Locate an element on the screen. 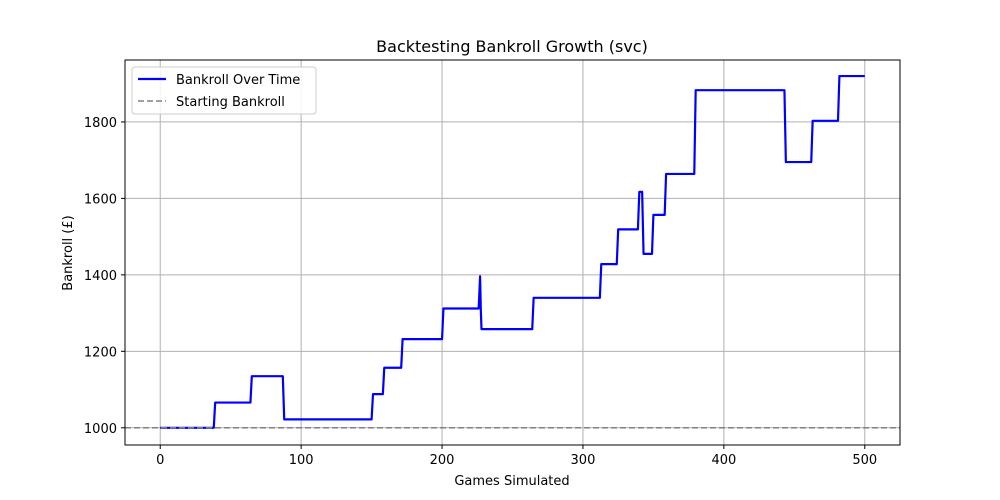  legend-box is located at coordinates (224, 90).